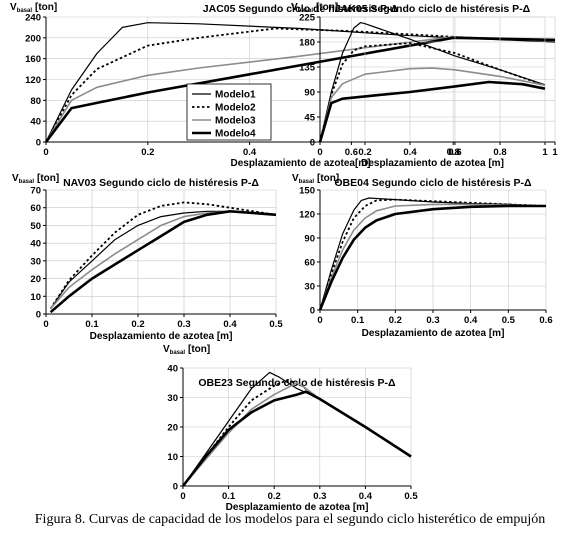 The width and height of the screenshot is (580, 533). What do you see at coordinates (235, 134) in the screenshot?
I see `legend-label: Modelo4` at bounding box center [235, 134].